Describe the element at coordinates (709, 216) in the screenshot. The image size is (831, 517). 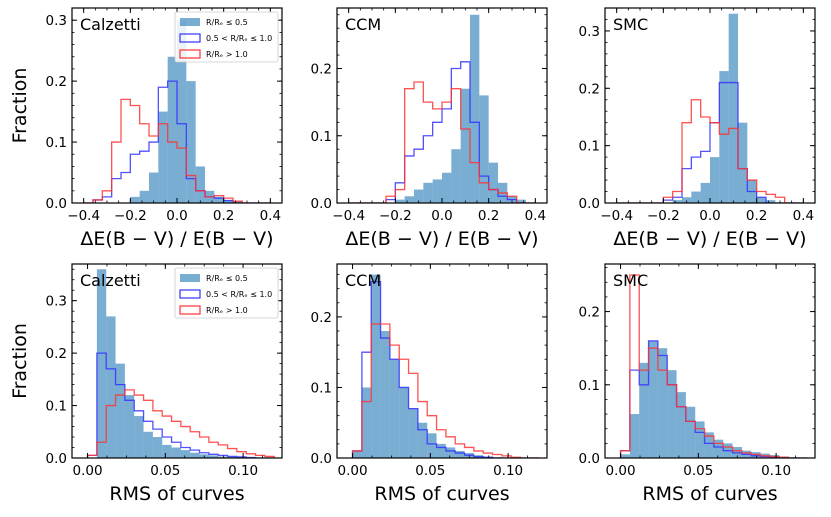
I see `x-tick-label: 0.0` at that location.